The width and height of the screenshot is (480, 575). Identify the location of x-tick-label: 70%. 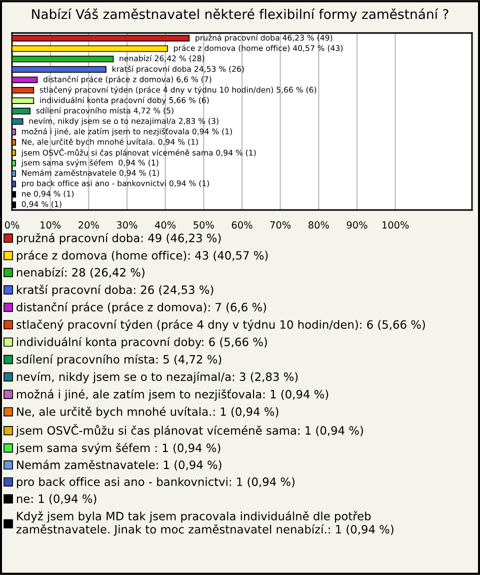
(280, 225).